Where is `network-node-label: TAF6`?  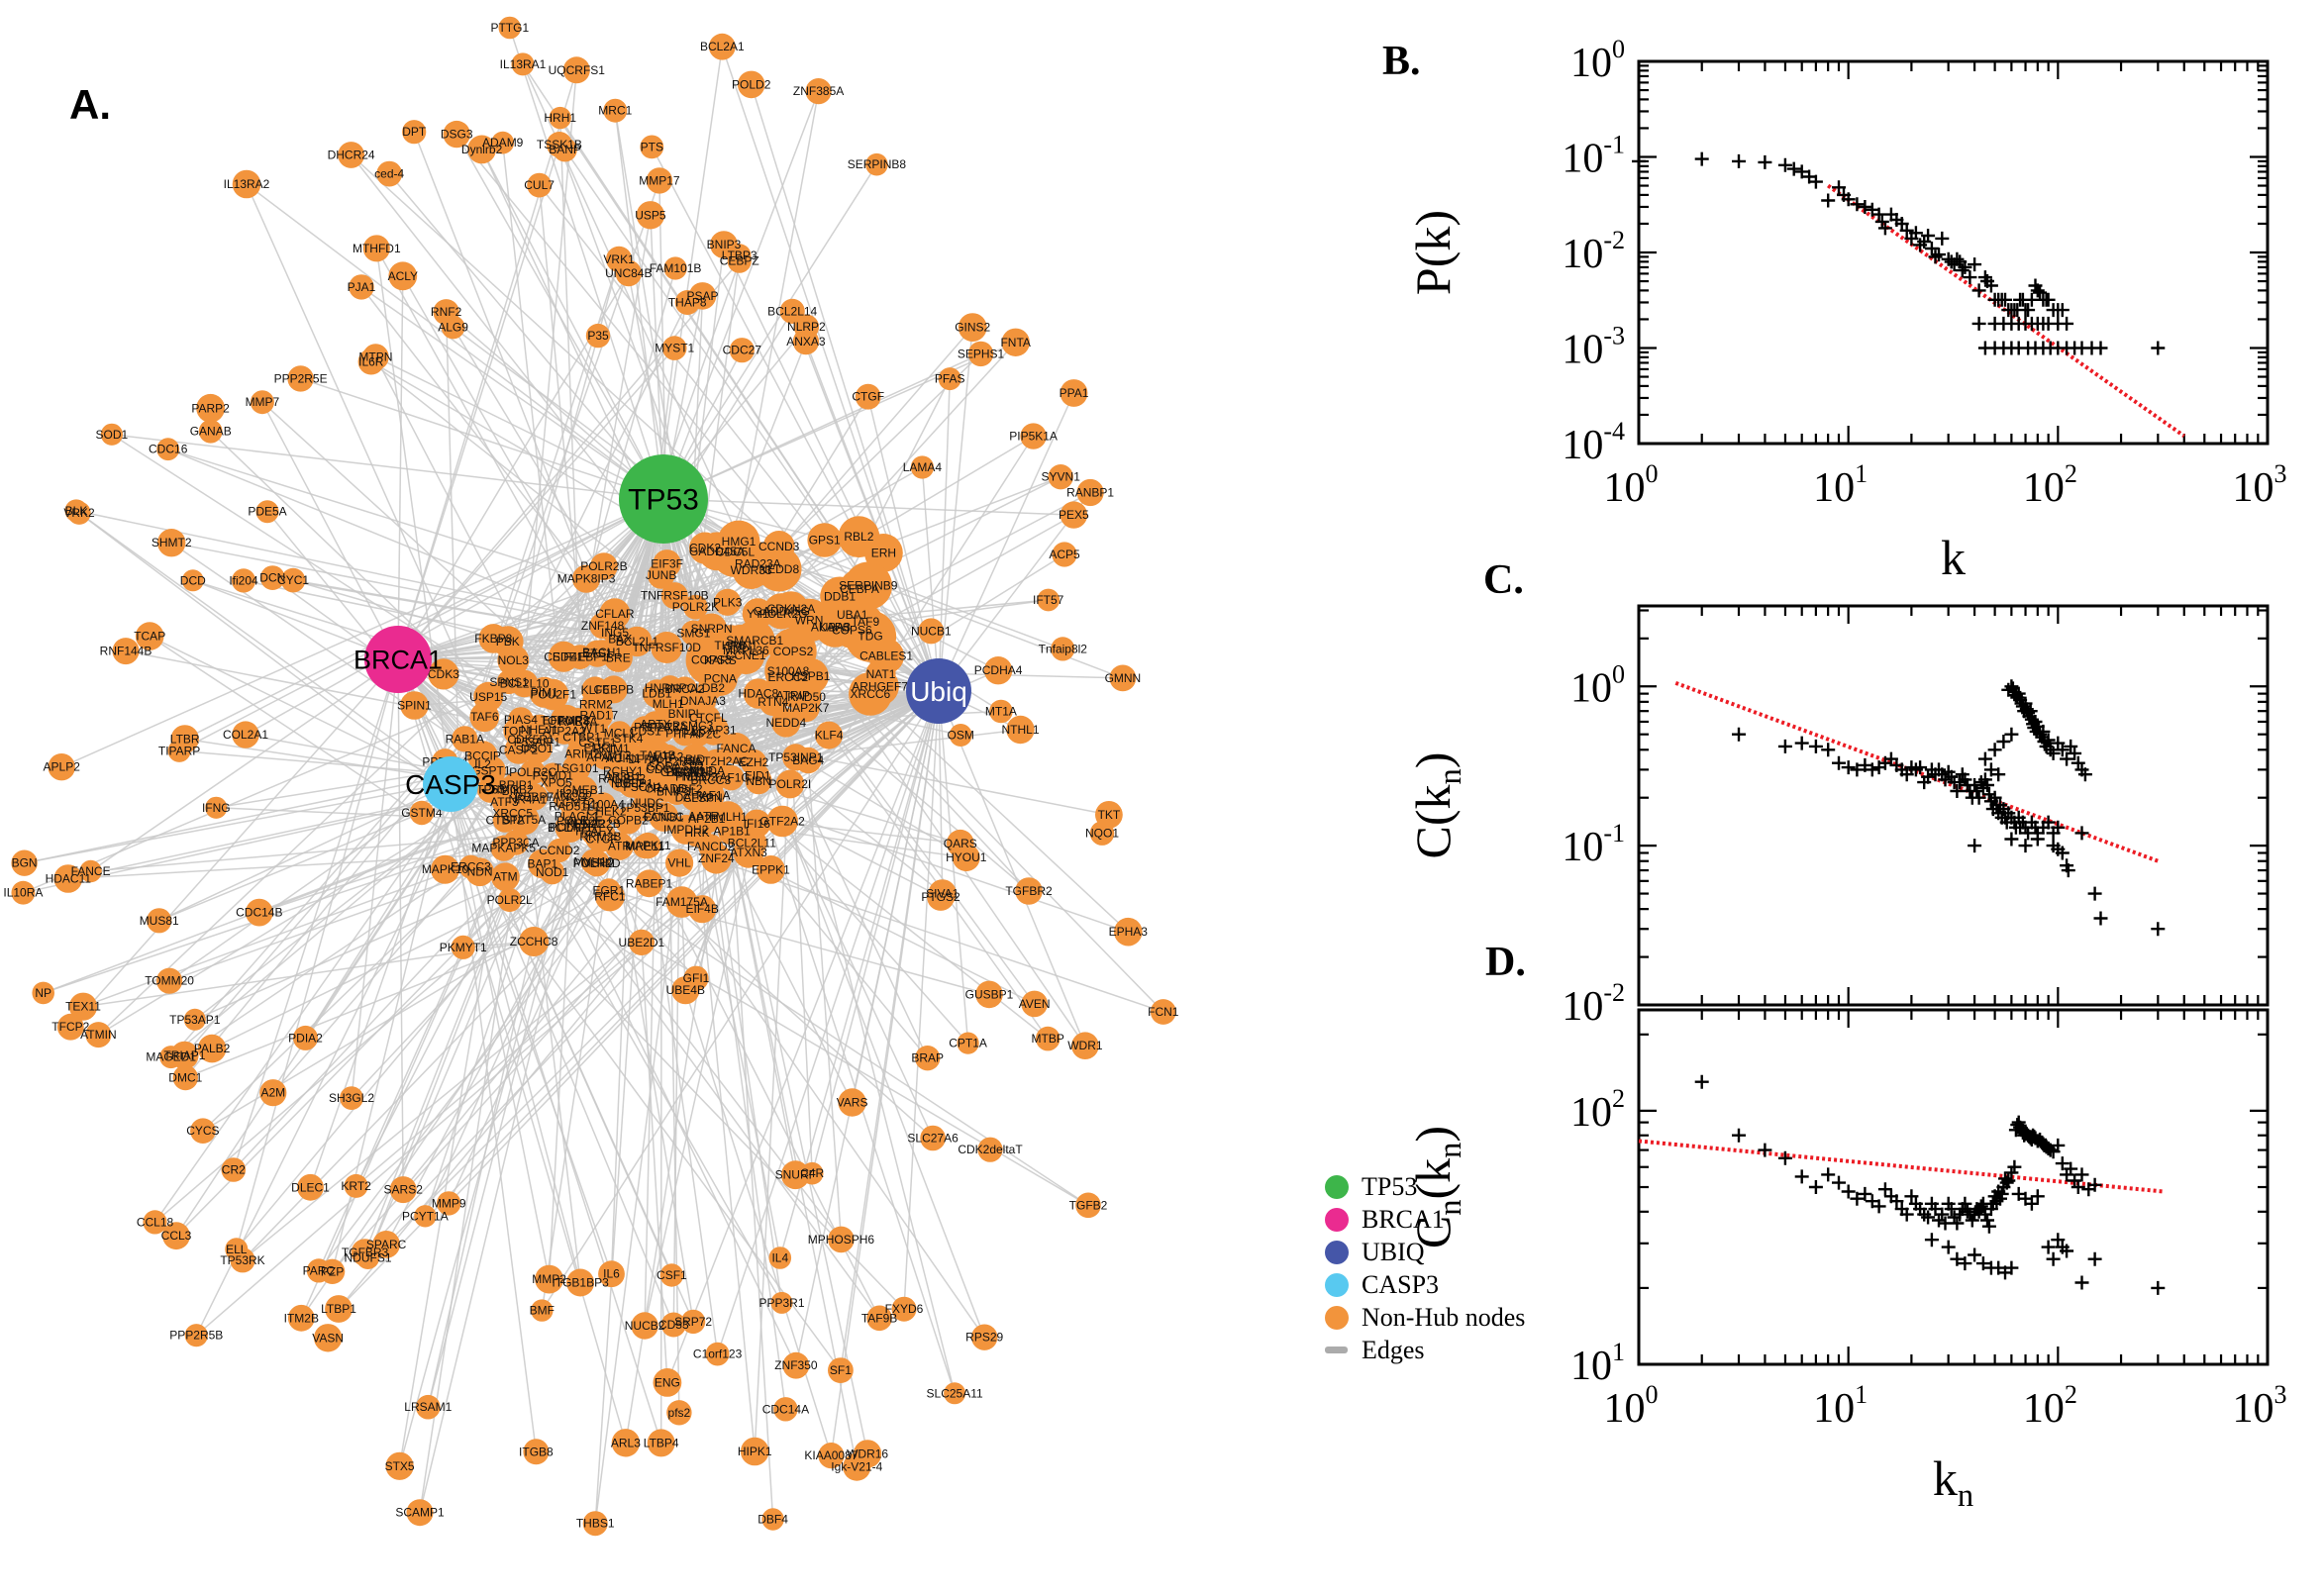 network-node-label: TAF6 is located at coordinates (484, 717).